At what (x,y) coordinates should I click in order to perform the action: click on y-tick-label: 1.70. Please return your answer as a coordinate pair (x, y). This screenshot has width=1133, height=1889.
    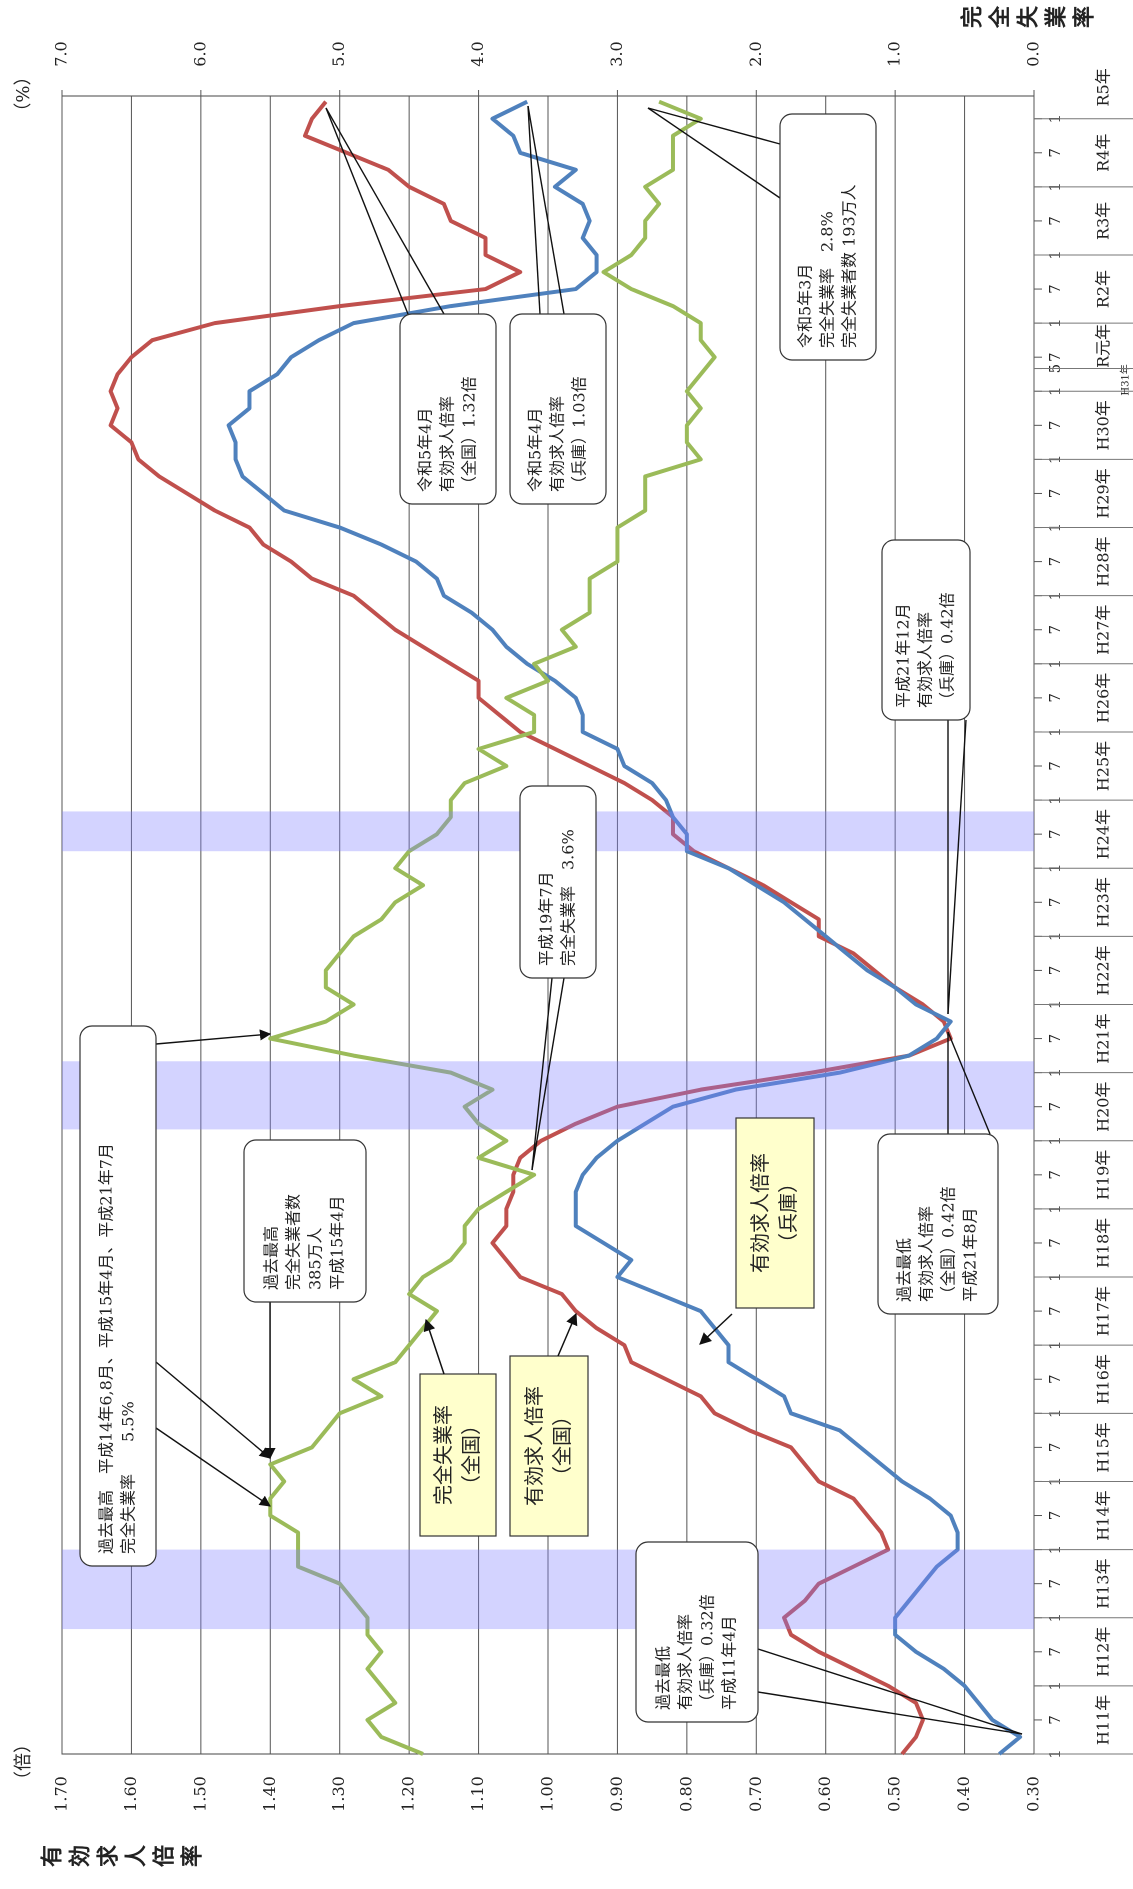
    Looking at the image, I should click on (61, 1794).